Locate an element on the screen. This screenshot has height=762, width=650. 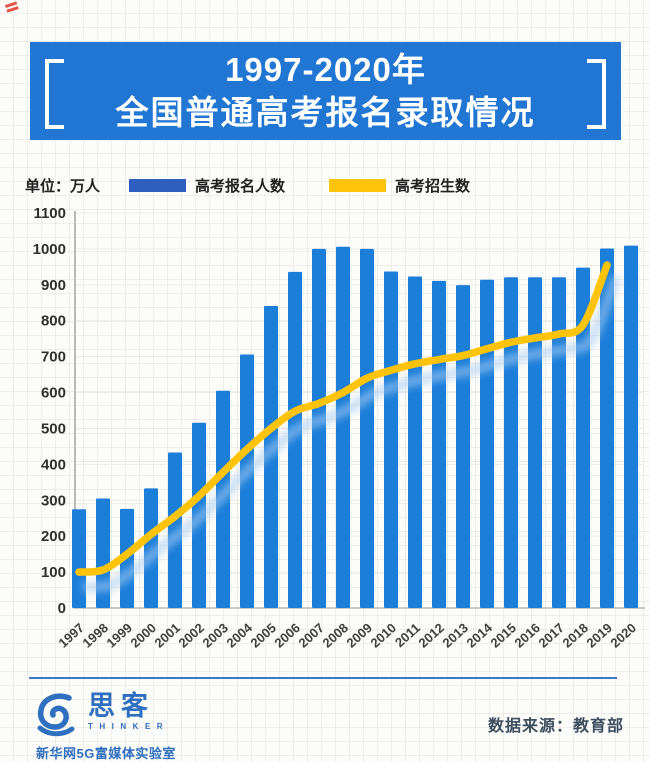
bar-2006 is located at coordinates (295, 439).